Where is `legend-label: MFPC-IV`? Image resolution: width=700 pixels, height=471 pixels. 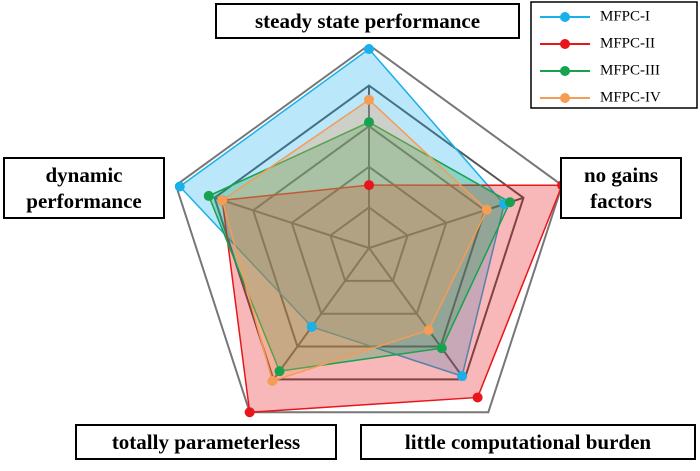 legend-label: MFPC-IV is located at coordinates (630, 97).